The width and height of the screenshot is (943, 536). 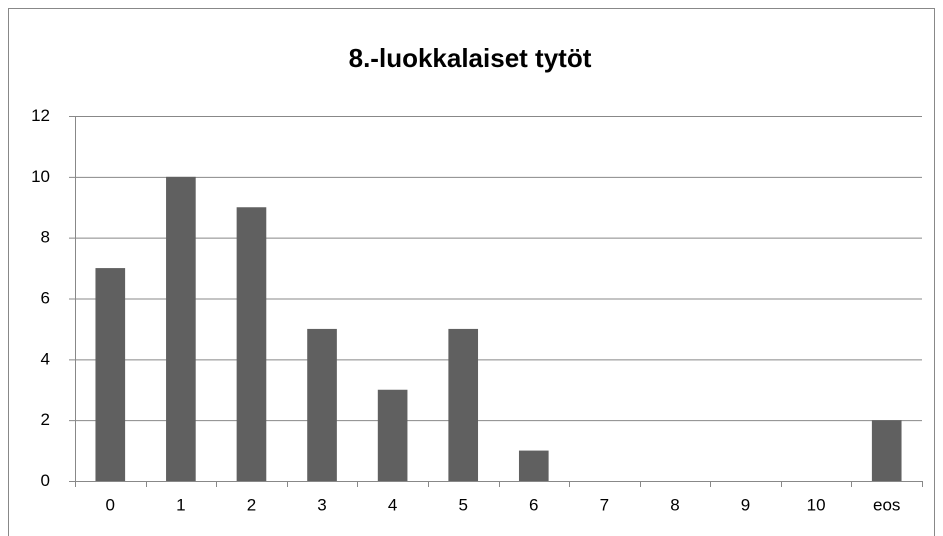 I want to click on y-tick-label: 12, so click(x=40, y=115).